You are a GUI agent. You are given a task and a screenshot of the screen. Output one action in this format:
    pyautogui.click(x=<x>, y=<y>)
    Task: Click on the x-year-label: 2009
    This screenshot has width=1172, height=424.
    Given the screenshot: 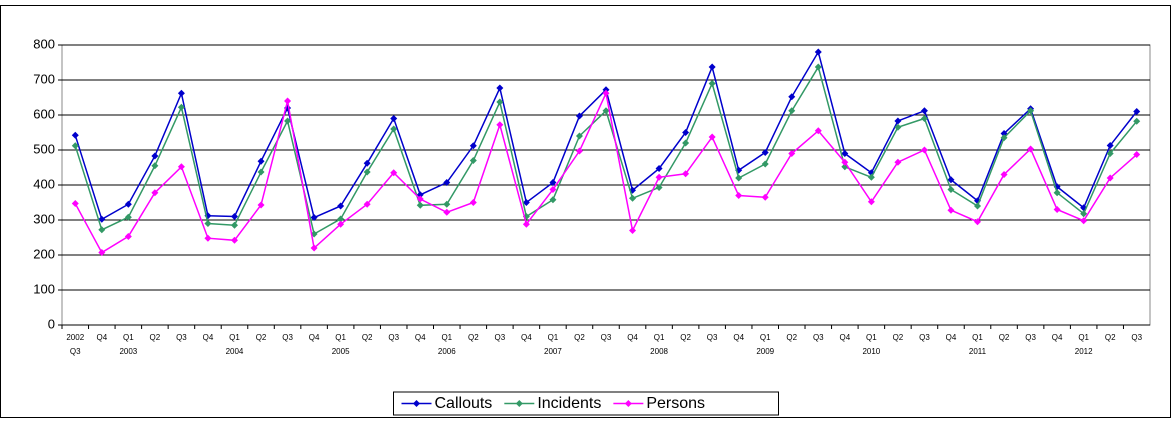 What is the action you would take?
    pyautogui.click(x=765, y=351)
    